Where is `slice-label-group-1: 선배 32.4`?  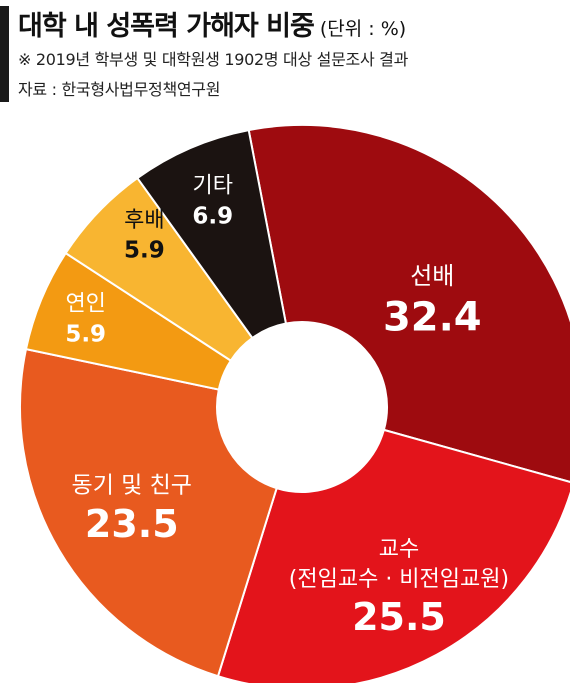
slice-label-group-1: 선배 32.4 is located at coordinates (432, 301).